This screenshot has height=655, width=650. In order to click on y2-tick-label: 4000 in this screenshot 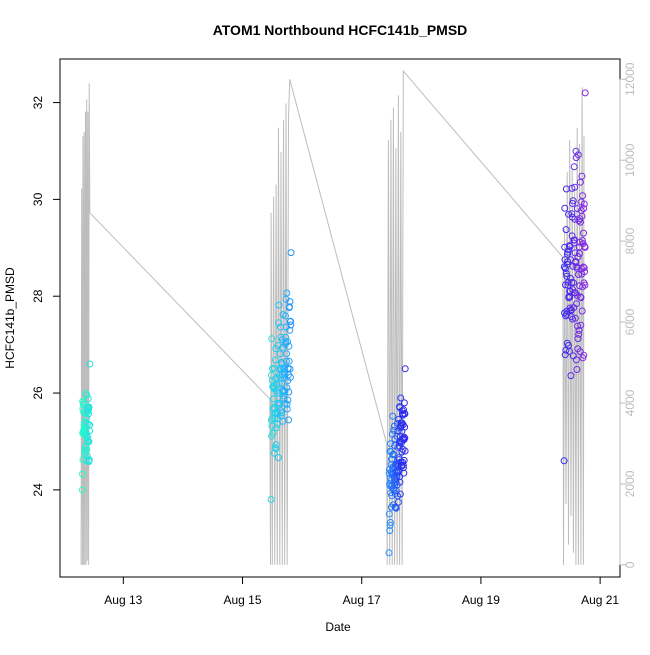, I will do `click(630, 402)`.